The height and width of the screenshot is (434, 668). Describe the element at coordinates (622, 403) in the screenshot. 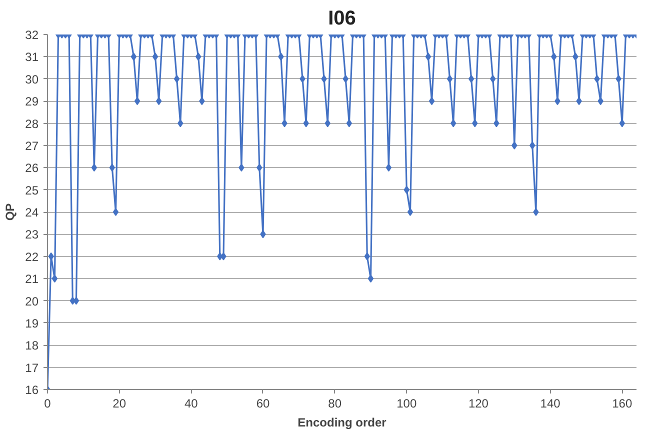

I see `x-tick-label: 160` at that location.